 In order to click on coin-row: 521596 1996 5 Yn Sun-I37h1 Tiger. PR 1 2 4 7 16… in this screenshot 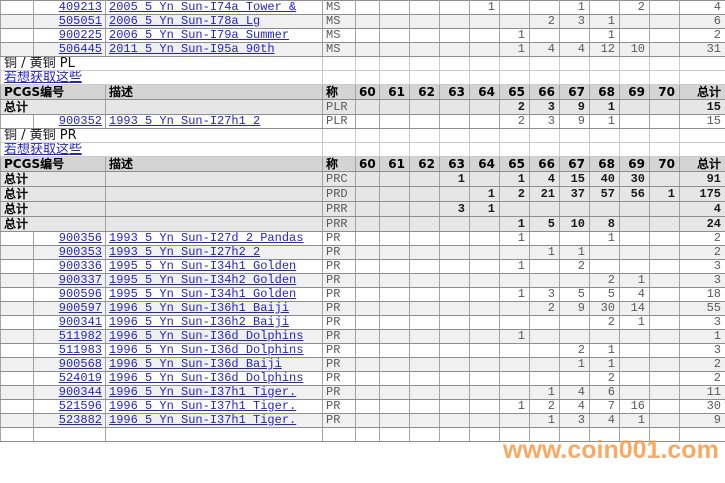, I will do `click(362, 406)`.